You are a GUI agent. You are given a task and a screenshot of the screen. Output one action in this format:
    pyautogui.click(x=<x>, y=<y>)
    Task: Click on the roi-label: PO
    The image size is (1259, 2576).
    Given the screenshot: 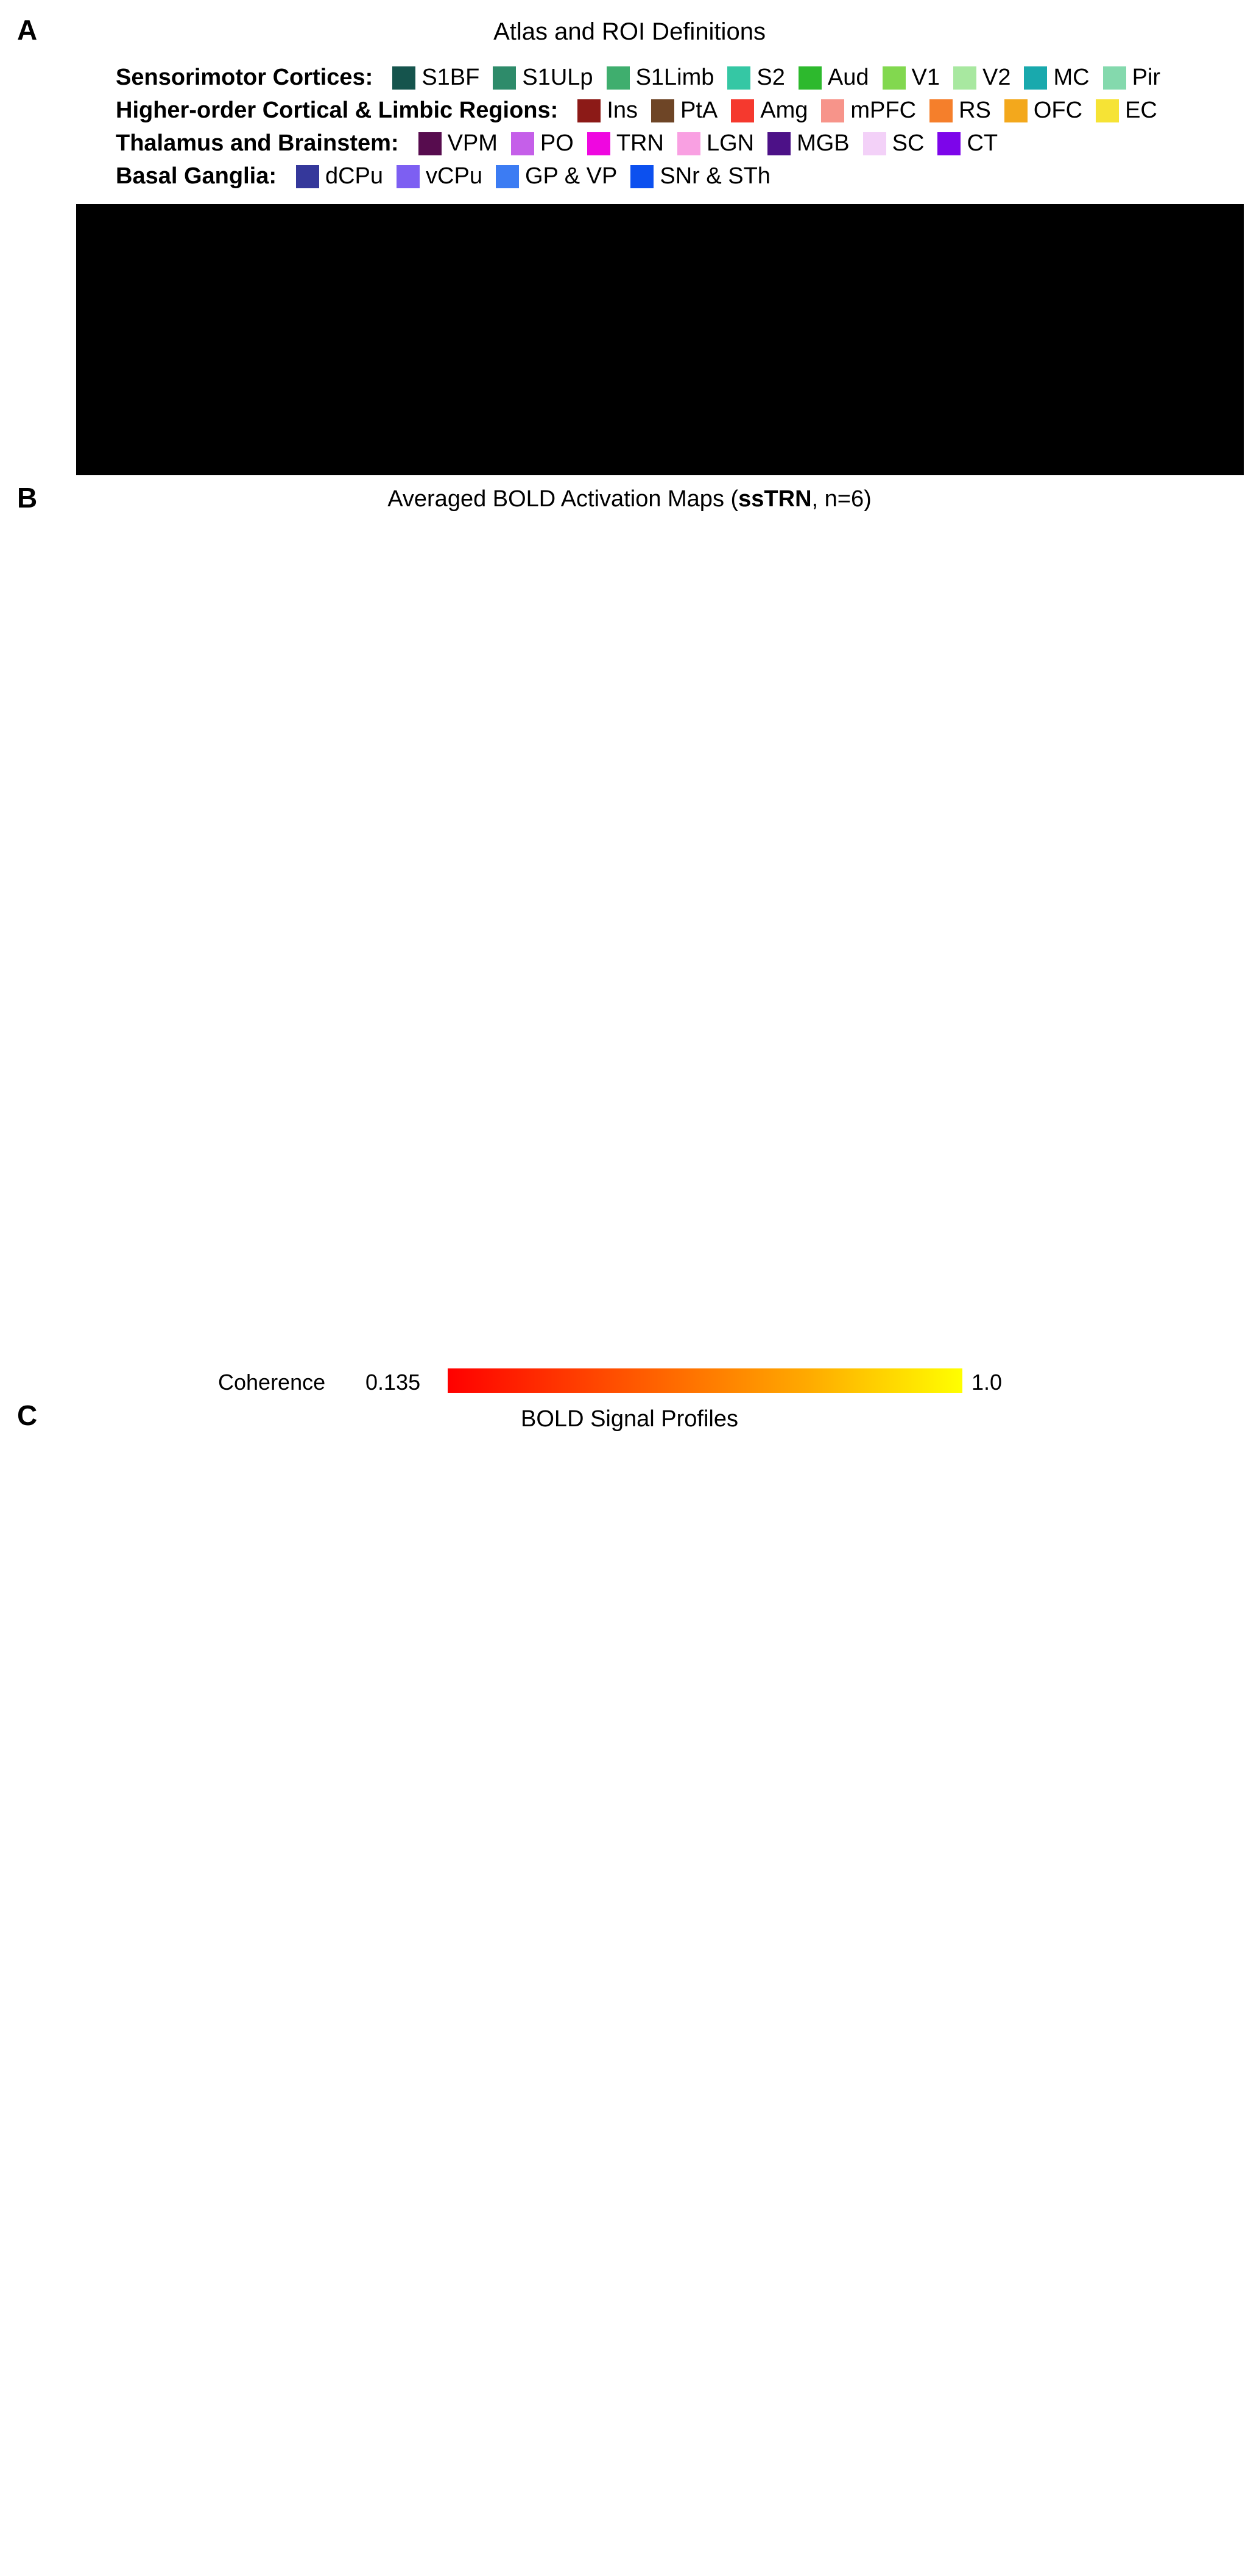 What is the action you would take?
    pyautogui.click(x=557, y=143)
    